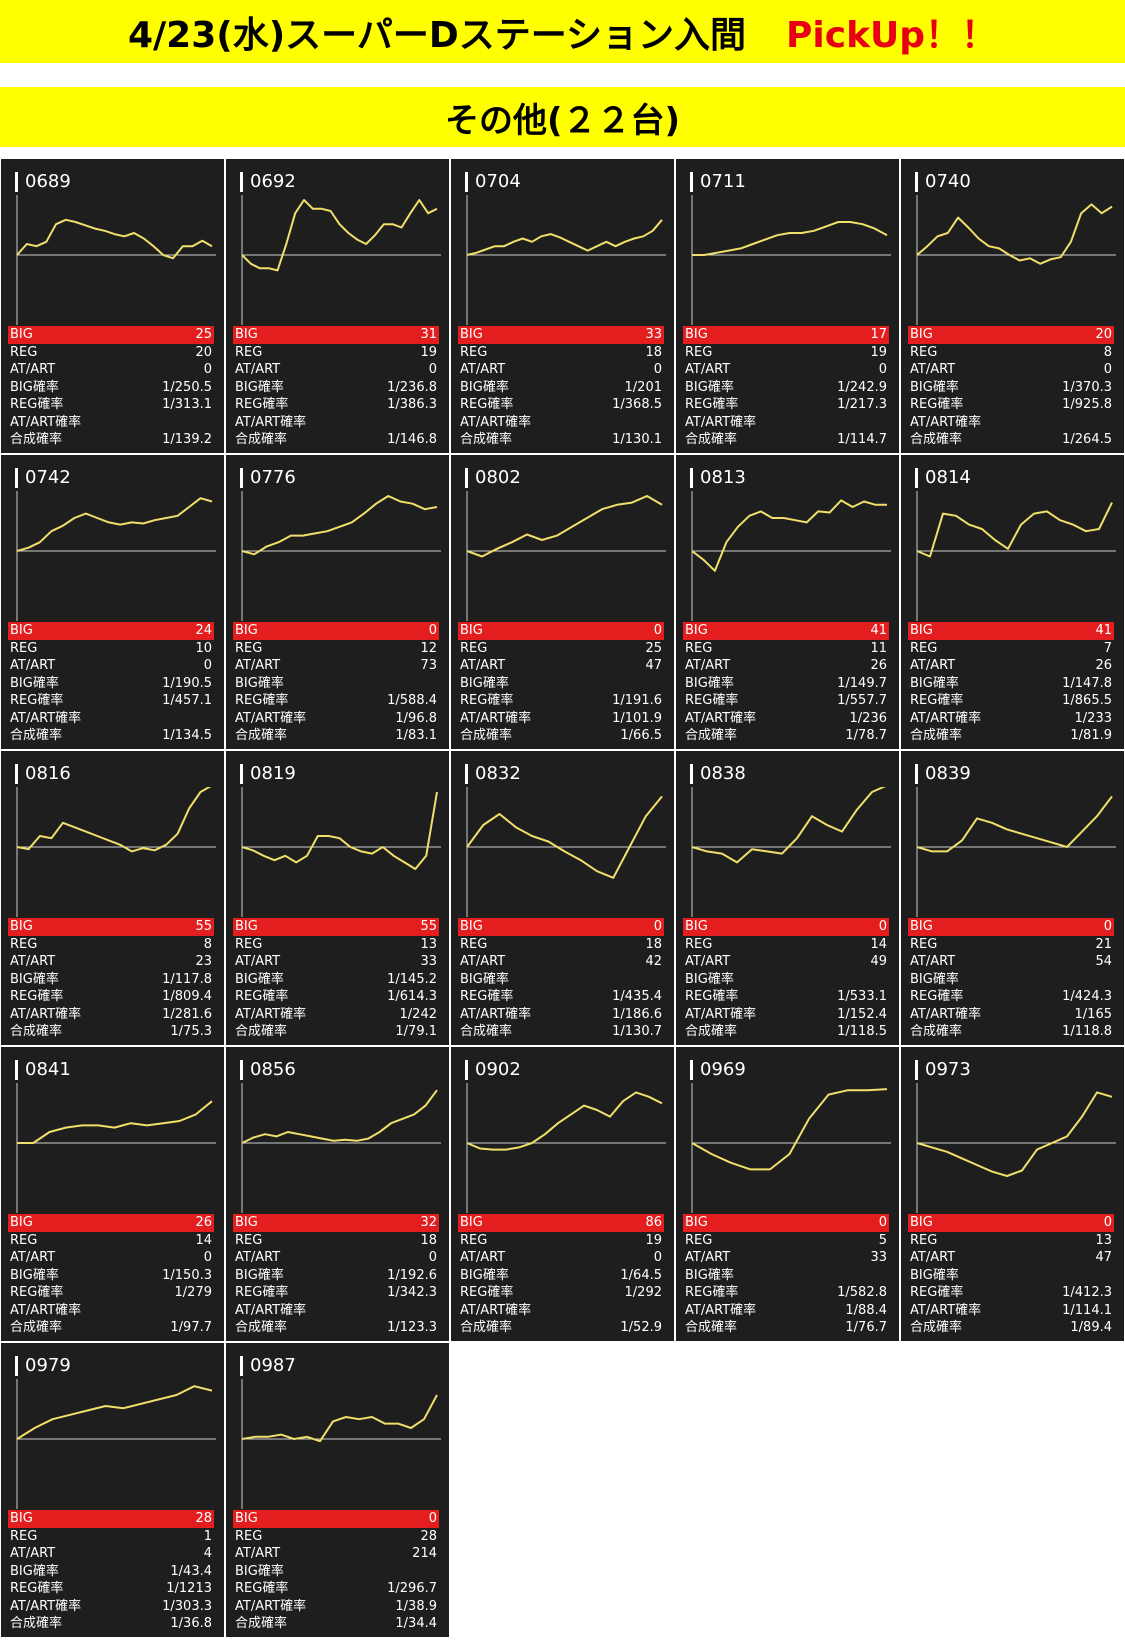 Image resolution: width=1125 pixels, height=1640 pixels. Describe the element at coordinates (643, 1292) in the screenshot. I see `stat-value: 1/292` at that location.